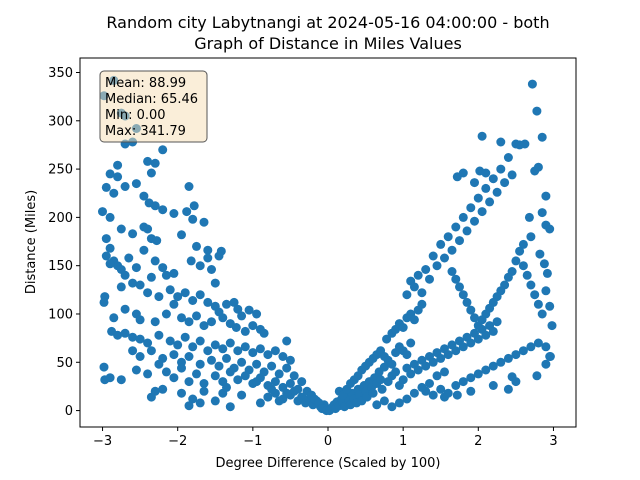 The width and height of the screenshot is (640, 480). What do you see at coordinates (177, 441) in the screenshot?
I see `x-tick-label: −2` at bounding box center [177, 441].